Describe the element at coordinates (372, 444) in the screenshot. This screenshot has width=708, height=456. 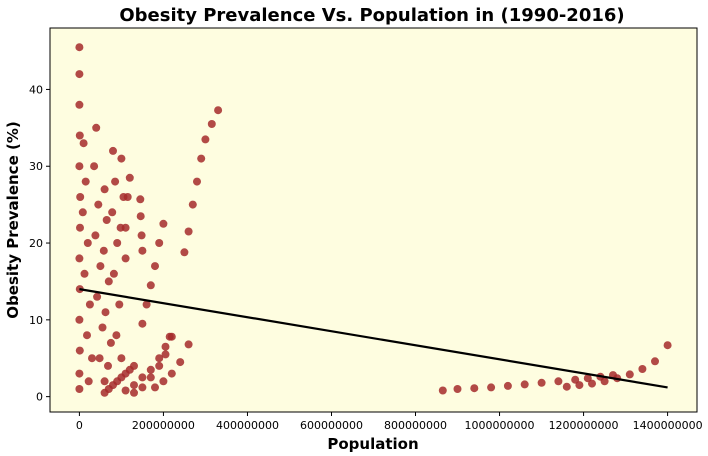
I see `x-axis-label: Population` at that location.